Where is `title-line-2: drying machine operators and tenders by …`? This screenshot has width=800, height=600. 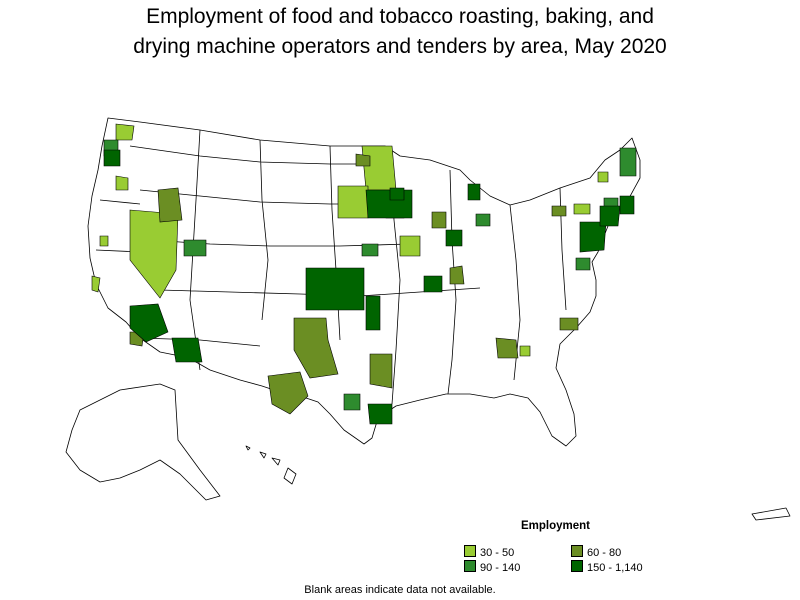 title-line-2: drying machine operators and tenders by … is located at coordinates (400, 46).